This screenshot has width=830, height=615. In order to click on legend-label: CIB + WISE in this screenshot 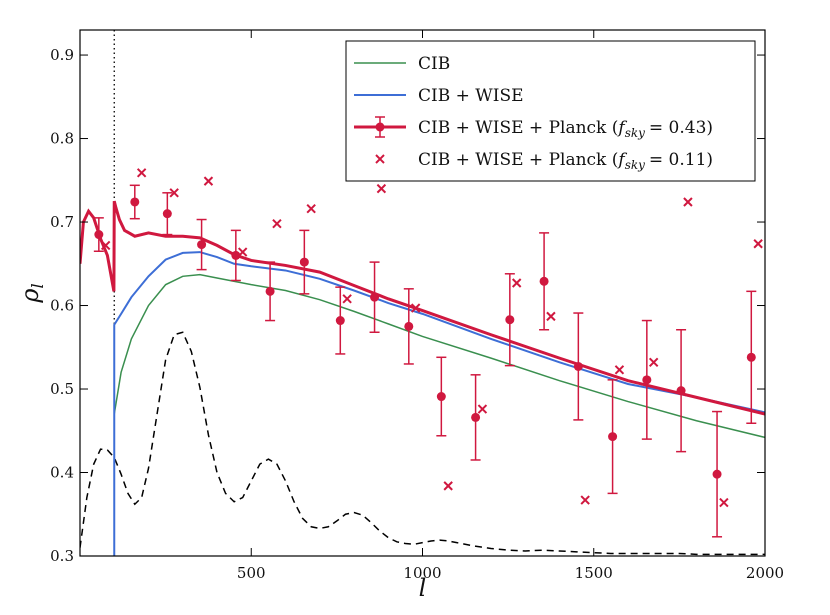, I will do `click(471, 96)`.